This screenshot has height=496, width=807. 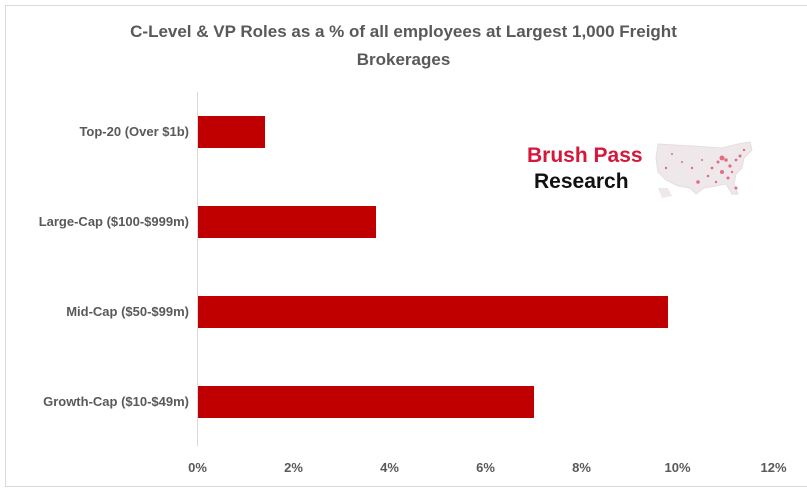 What do you see at coordinates (113, 221) in the screenshot?
I see `category-label: Large-Cap ($100-$999m)` at bounding box center [113, 221].